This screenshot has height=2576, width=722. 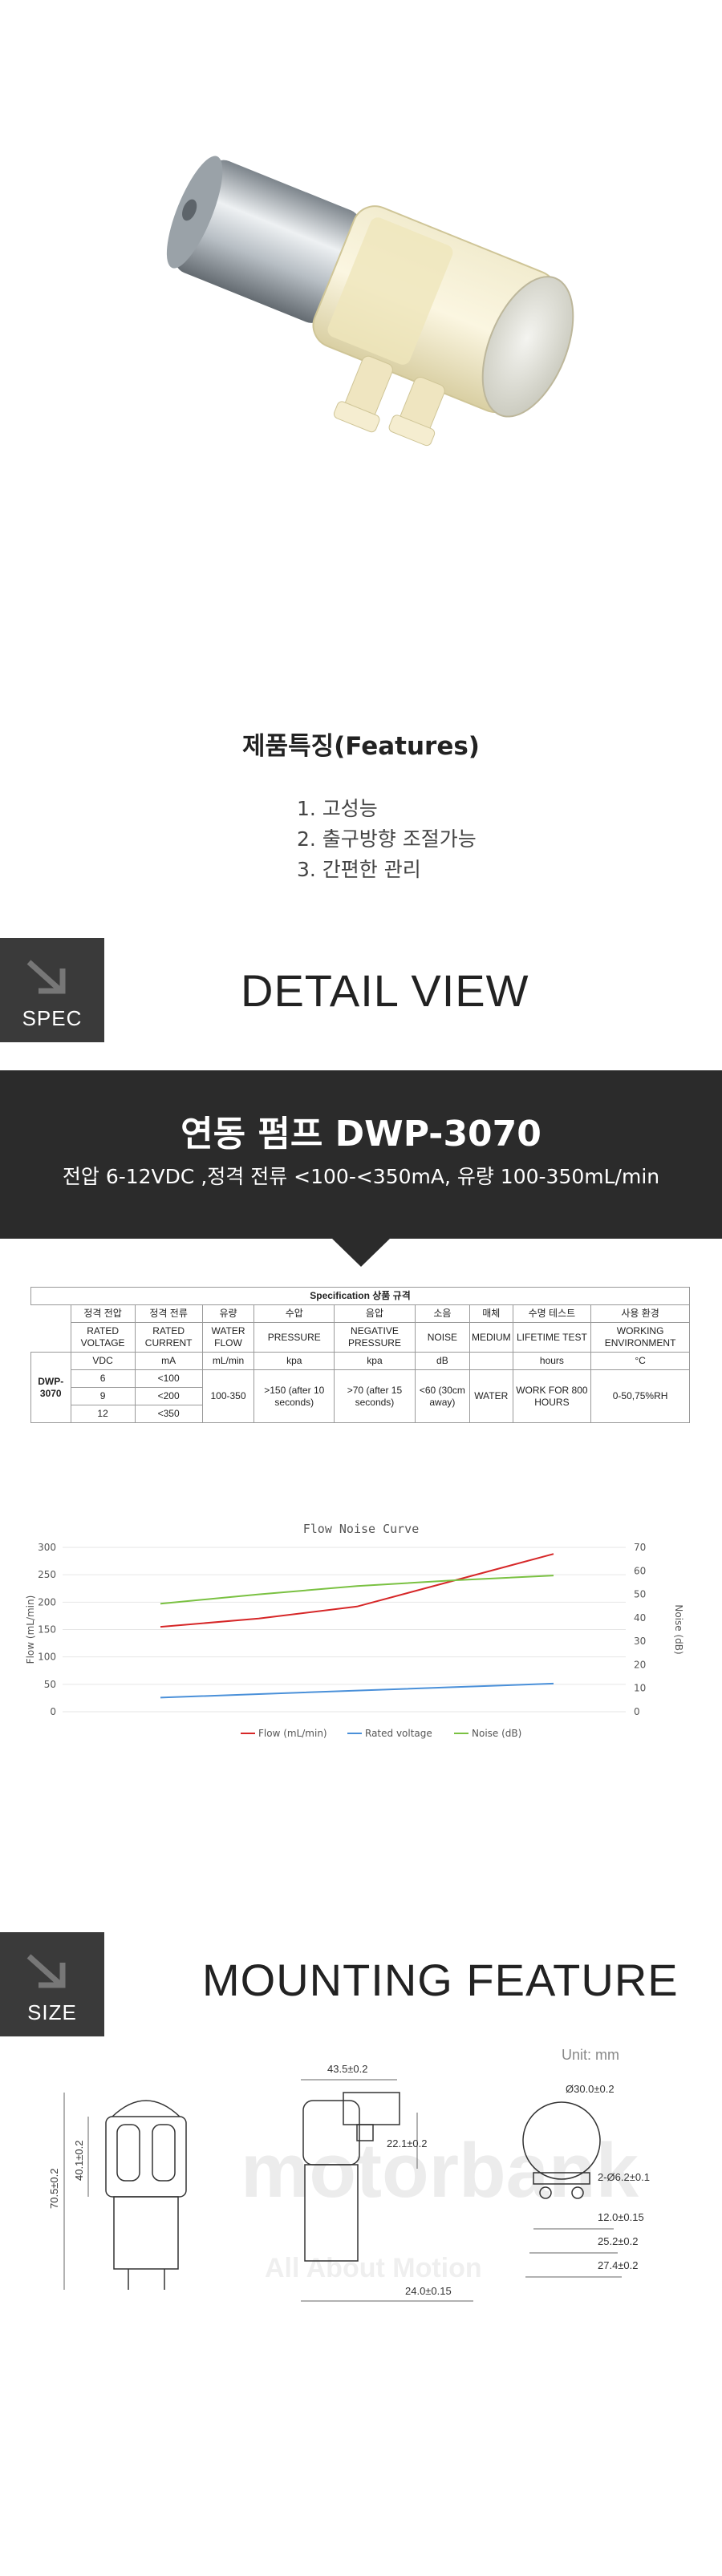 I want to click on left-tick-label: 200, so click(x=47, y=1601).